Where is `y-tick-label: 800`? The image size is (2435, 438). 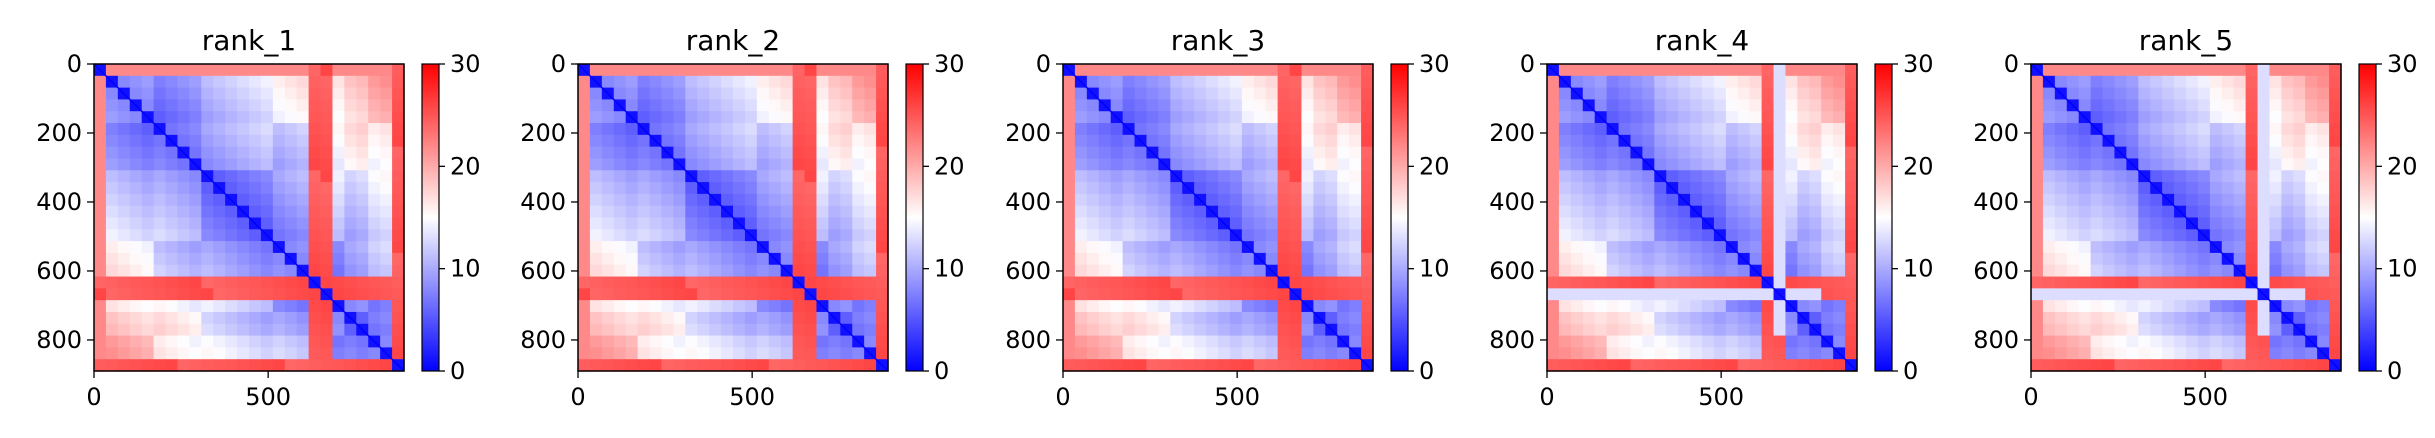 y-tick-label: 800 is located at coordinates (1028, 340).